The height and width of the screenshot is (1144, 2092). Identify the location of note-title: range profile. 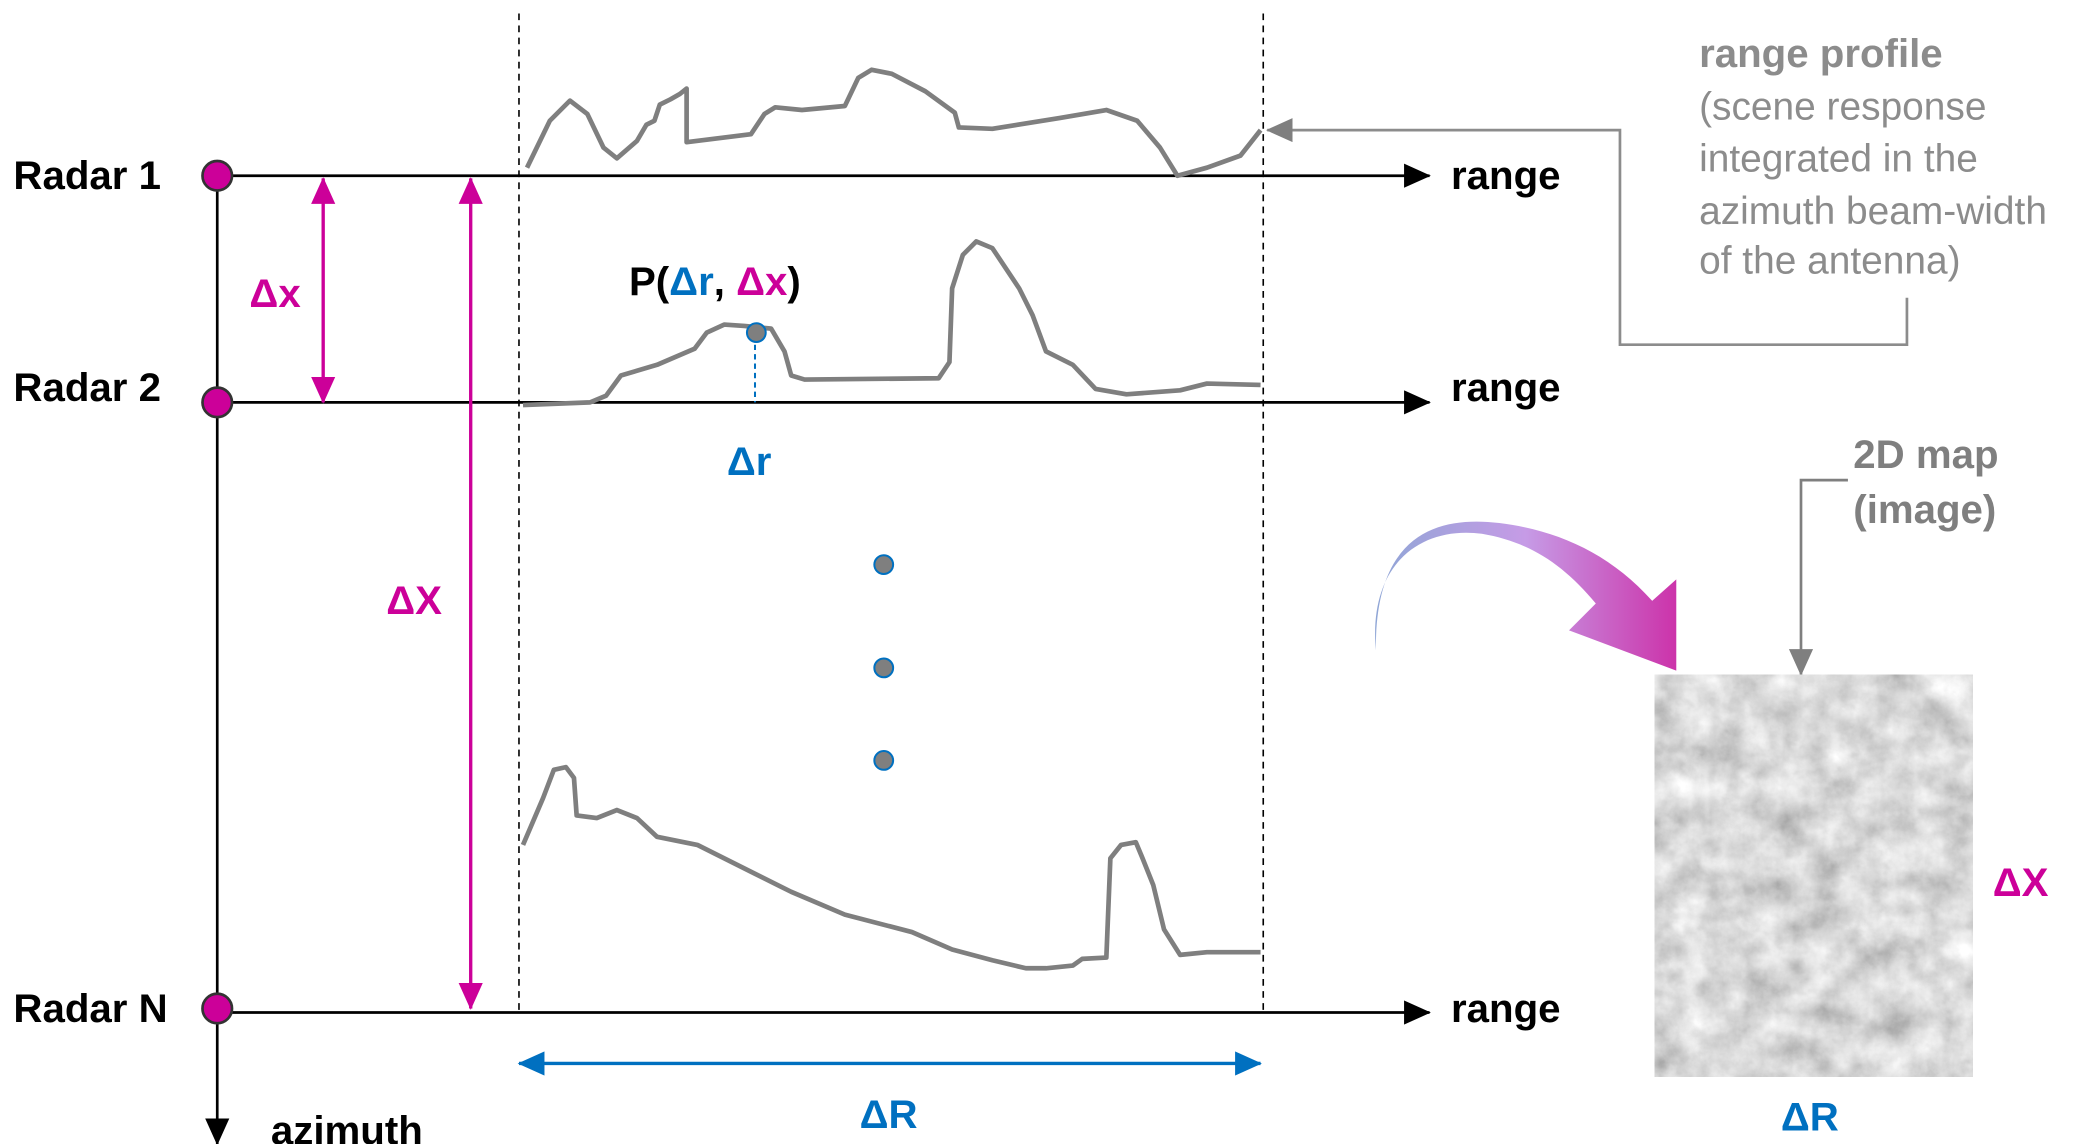
(1821, 53).